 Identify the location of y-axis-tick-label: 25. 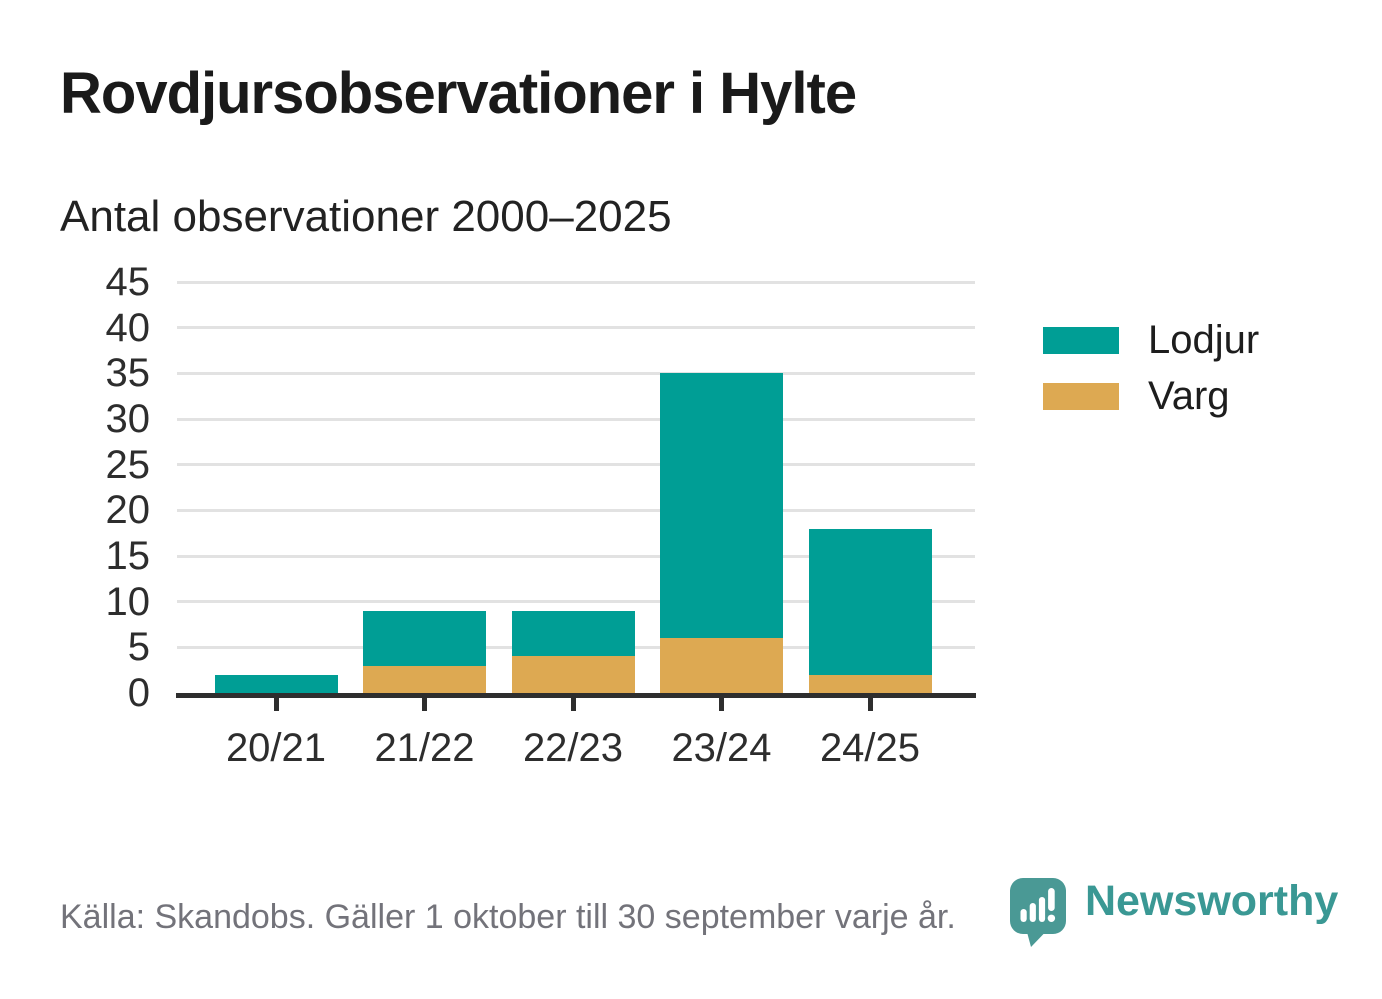
(128, 464).